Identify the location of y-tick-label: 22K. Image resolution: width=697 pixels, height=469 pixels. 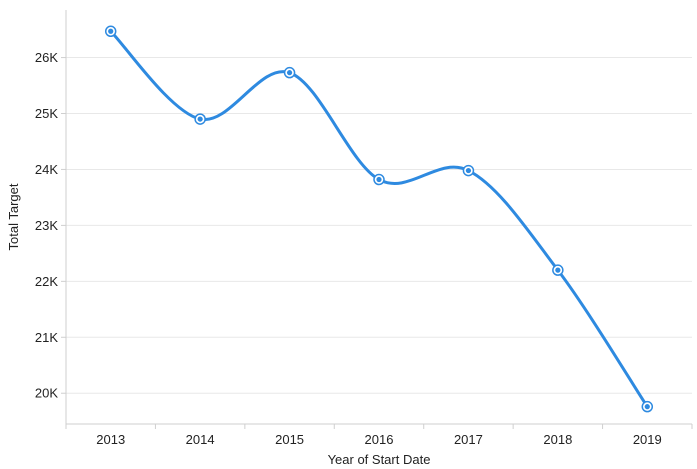
(46, 281).